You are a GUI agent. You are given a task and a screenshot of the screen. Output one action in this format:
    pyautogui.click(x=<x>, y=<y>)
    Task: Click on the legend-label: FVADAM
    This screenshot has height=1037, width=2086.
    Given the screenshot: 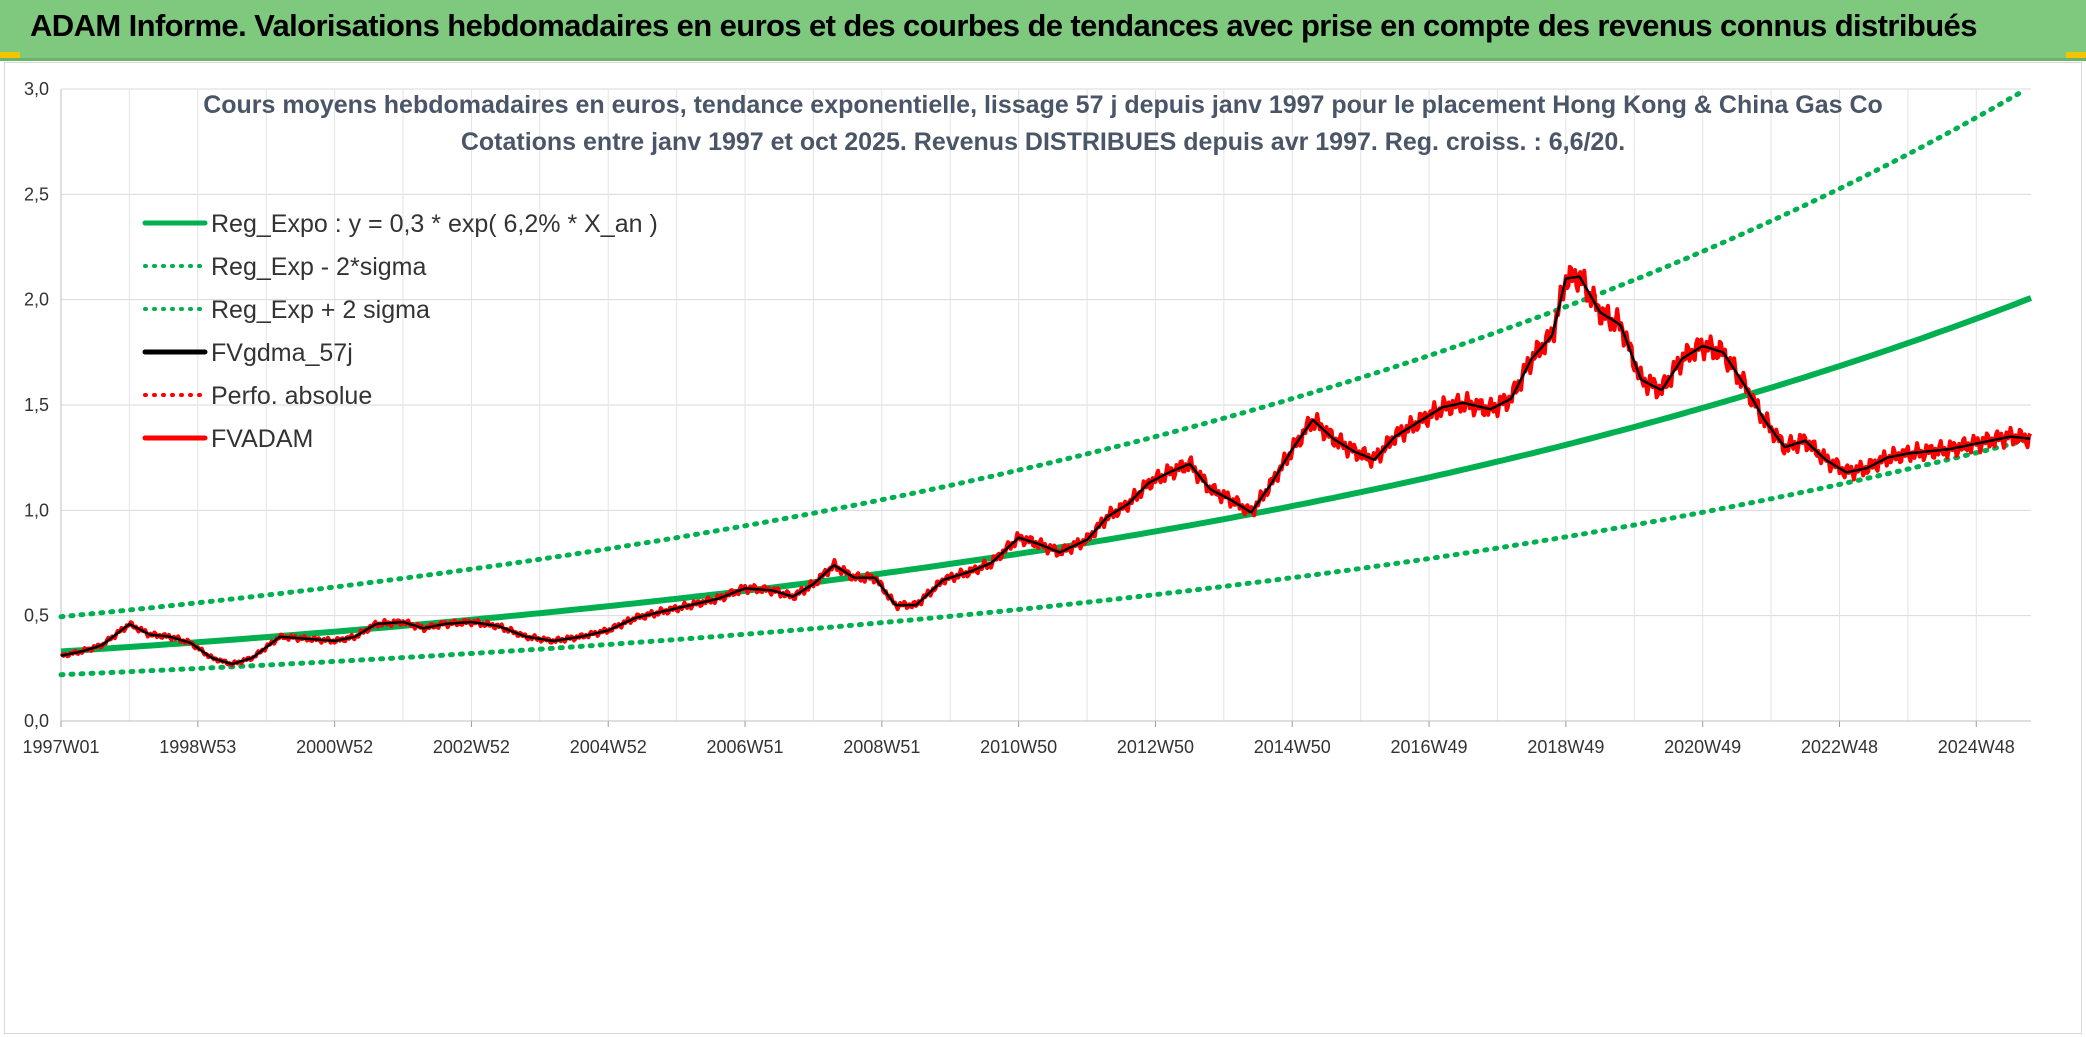 What is the action you would take?
    pyautogui.click(x=262, y=439)
    